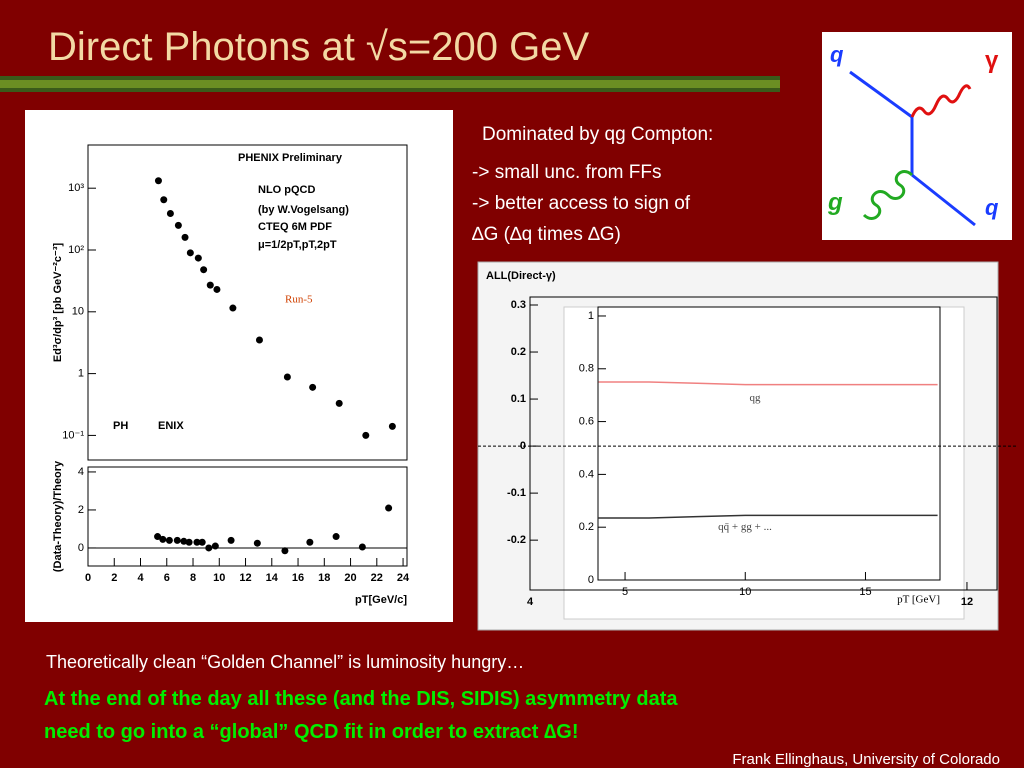 The image size is (1024, 768). I want to click on photon-label: γ, so click(992, 60).